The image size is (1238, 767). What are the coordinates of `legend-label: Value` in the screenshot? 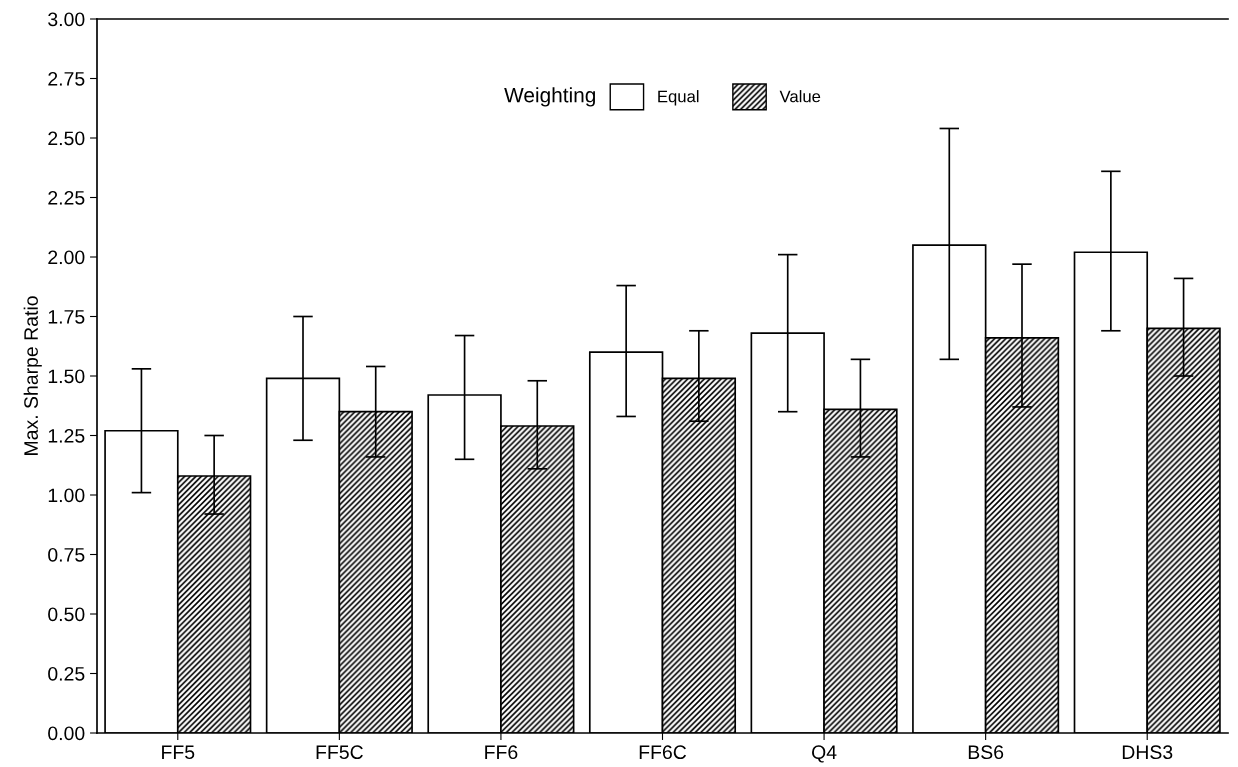 It's located at (800, 96).